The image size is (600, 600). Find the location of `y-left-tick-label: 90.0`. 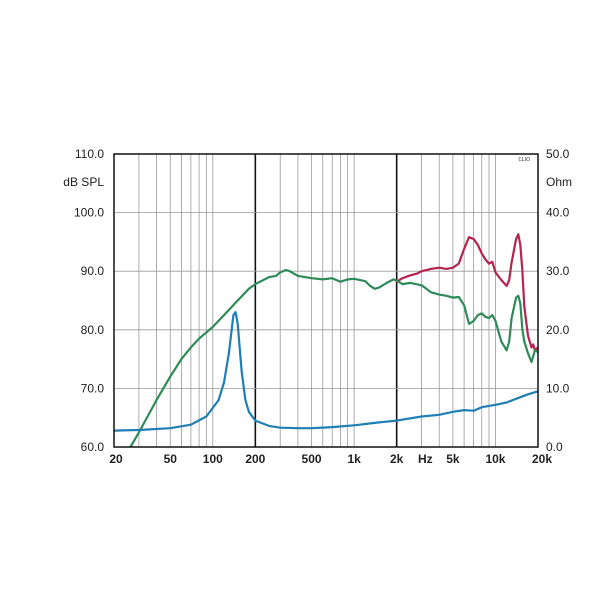

y-left-tick-label: 90.0 is located at coordinates (93, 271).